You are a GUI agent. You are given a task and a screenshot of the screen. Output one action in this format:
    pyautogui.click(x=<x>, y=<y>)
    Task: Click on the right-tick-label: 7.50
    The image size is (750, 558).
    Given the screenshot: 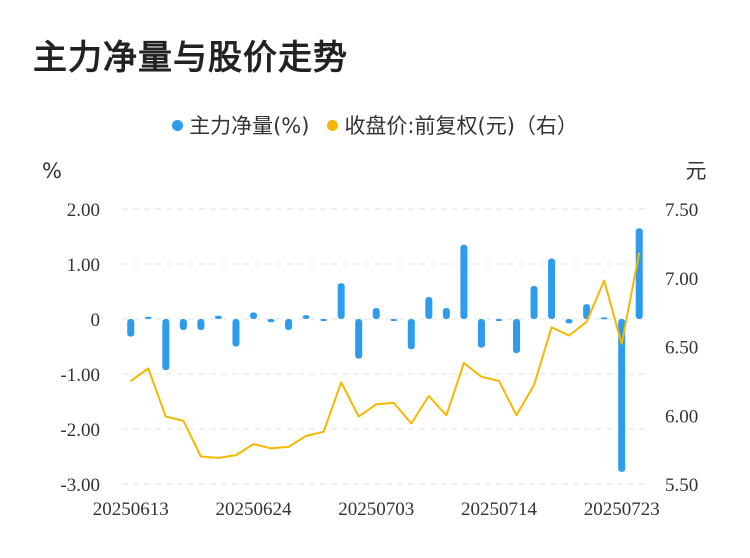 What is the action you would take?
    pyautogui.click(x=681, y=210)
    